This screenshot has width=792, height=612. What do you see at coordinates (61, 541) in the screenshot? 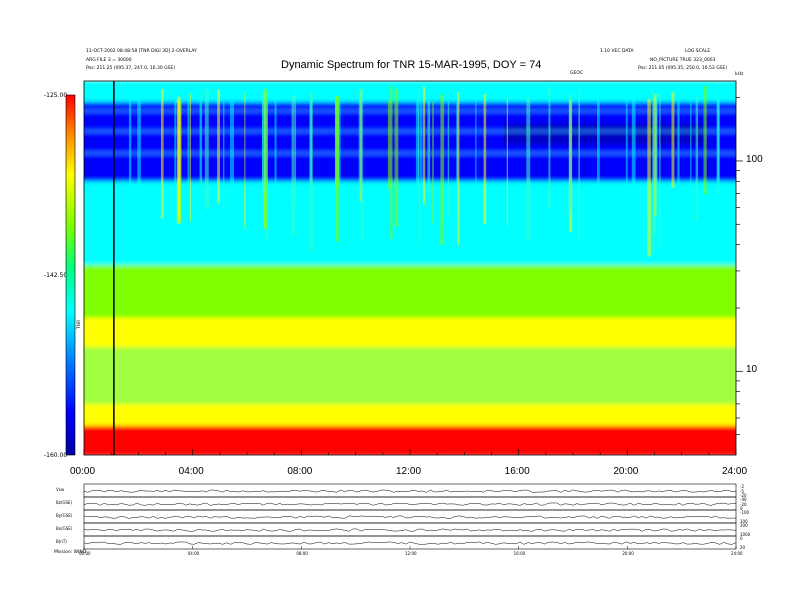
I see `lower-panel-label-4: B(nT)` at bounding box center [61, 541].